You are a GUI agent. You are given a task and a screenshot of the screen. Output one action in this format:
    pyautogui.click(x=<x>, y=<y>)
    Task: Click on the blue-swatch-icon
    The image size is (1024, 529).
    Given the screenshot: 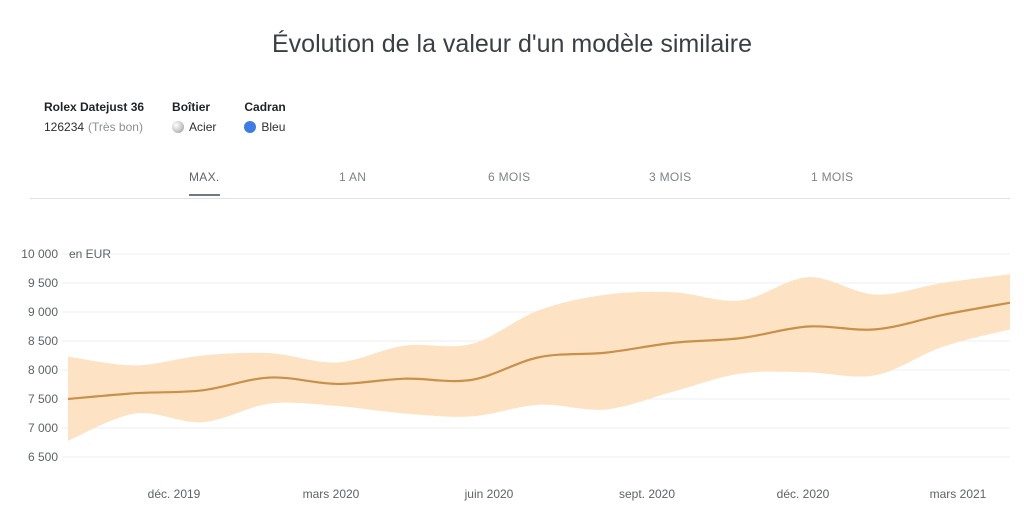 What is the action you would take?
    pyautogui.click(x=250, y=127)
    